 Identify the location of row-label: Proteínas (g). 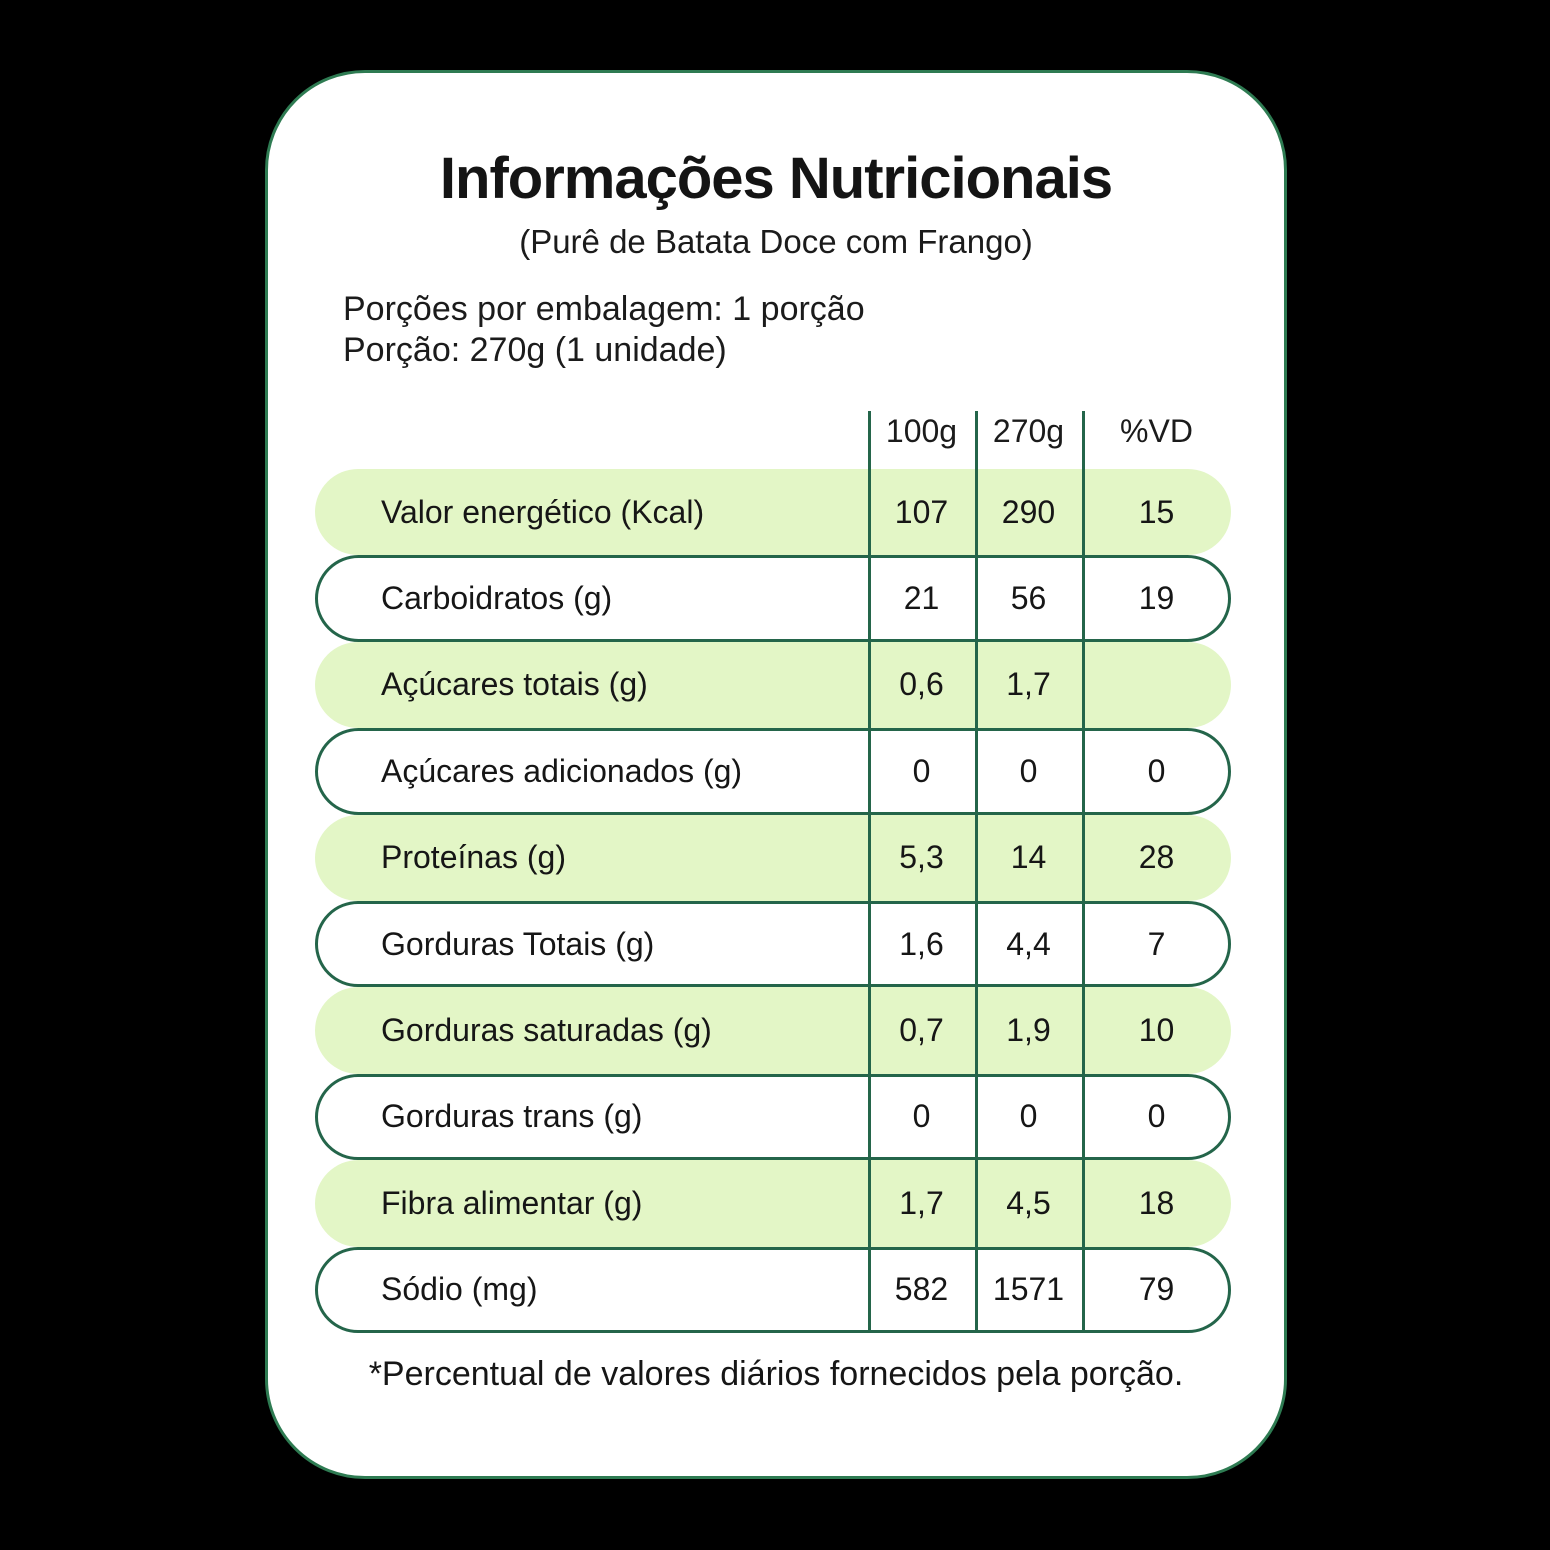
(473, 857).